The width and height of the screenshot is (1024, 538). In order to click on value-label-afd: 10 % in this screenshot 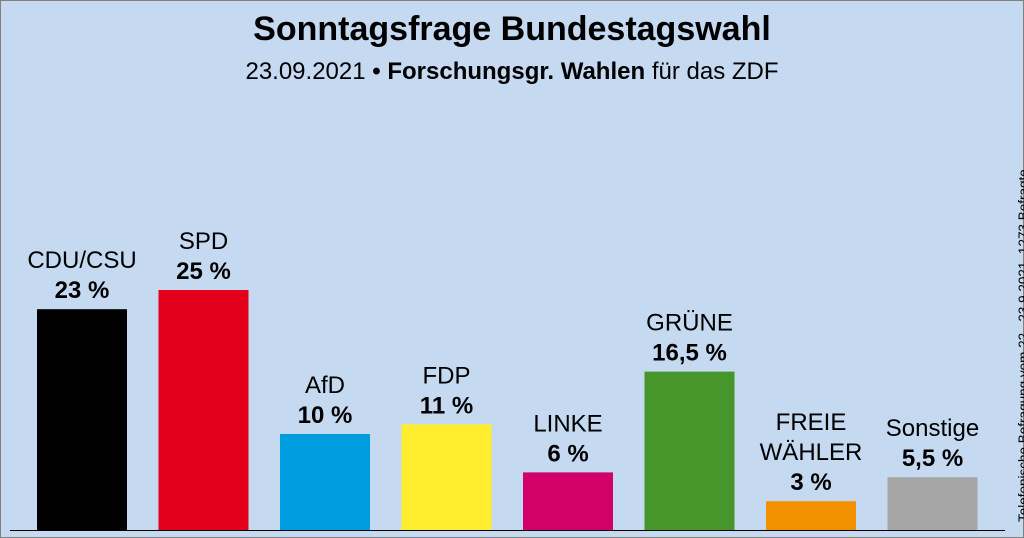, I will do `click(325, 415)`.